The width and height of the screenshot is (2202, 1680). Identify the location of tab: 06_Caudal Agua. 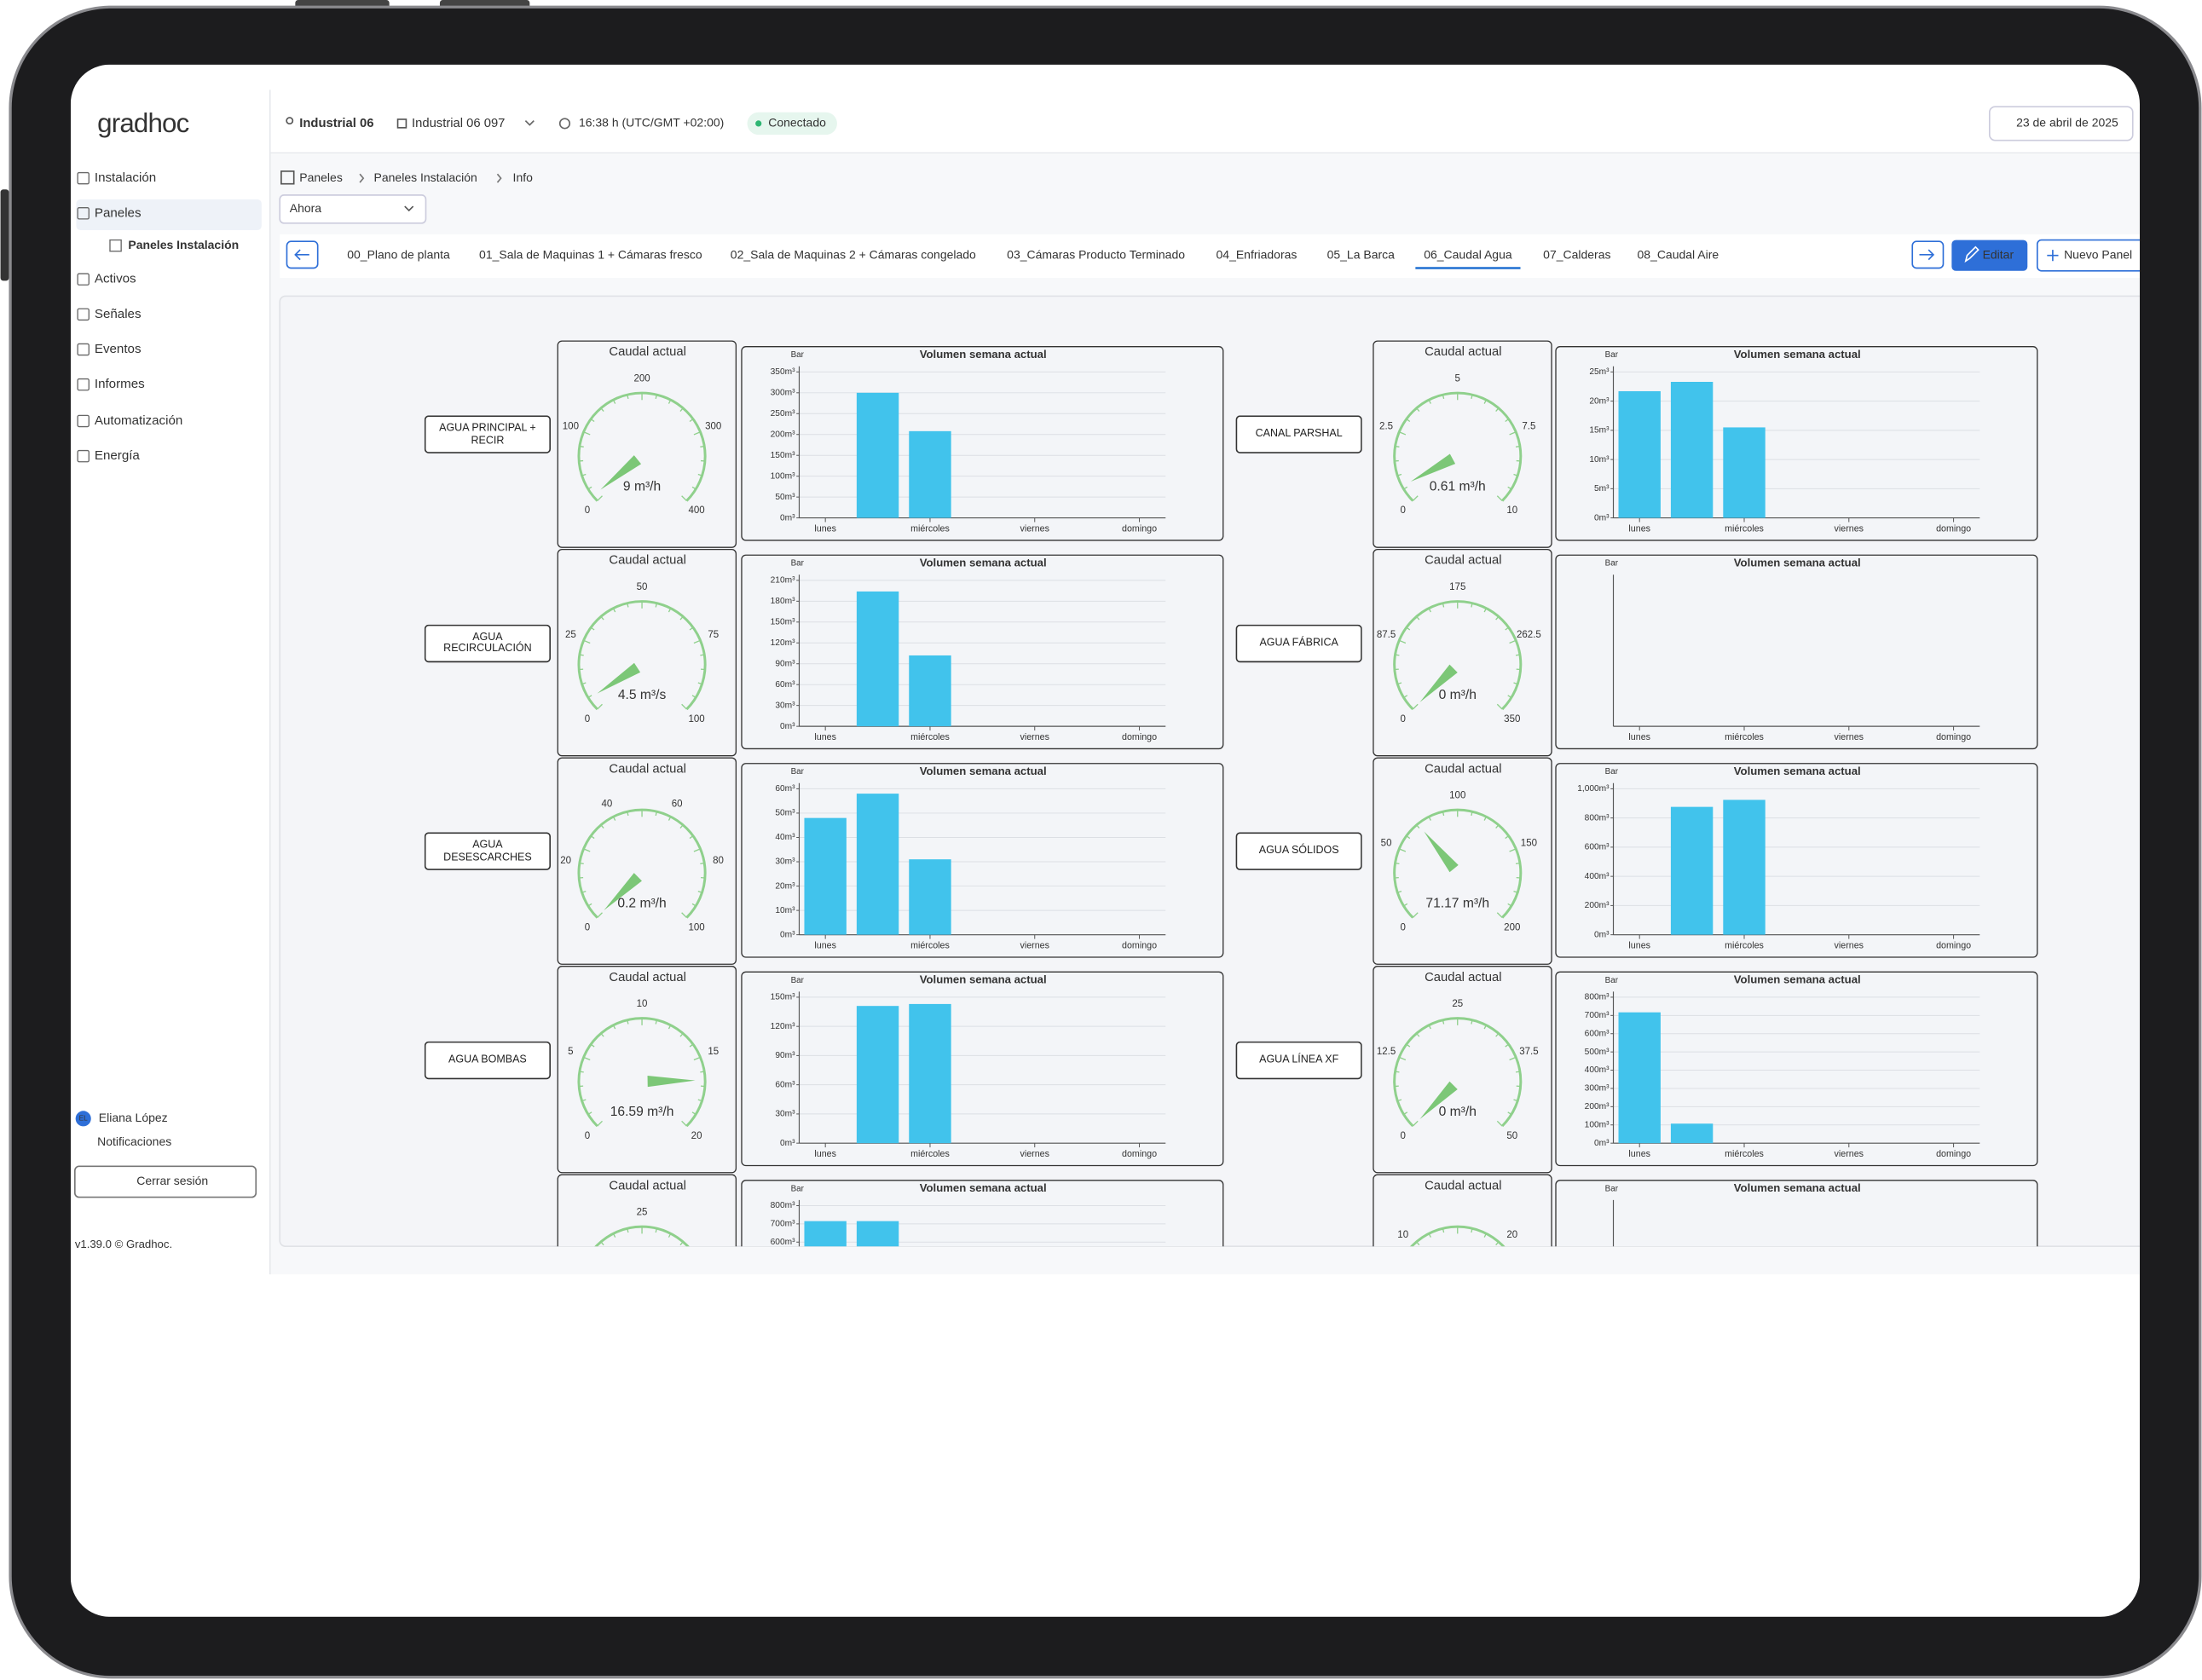
(1468, 254).